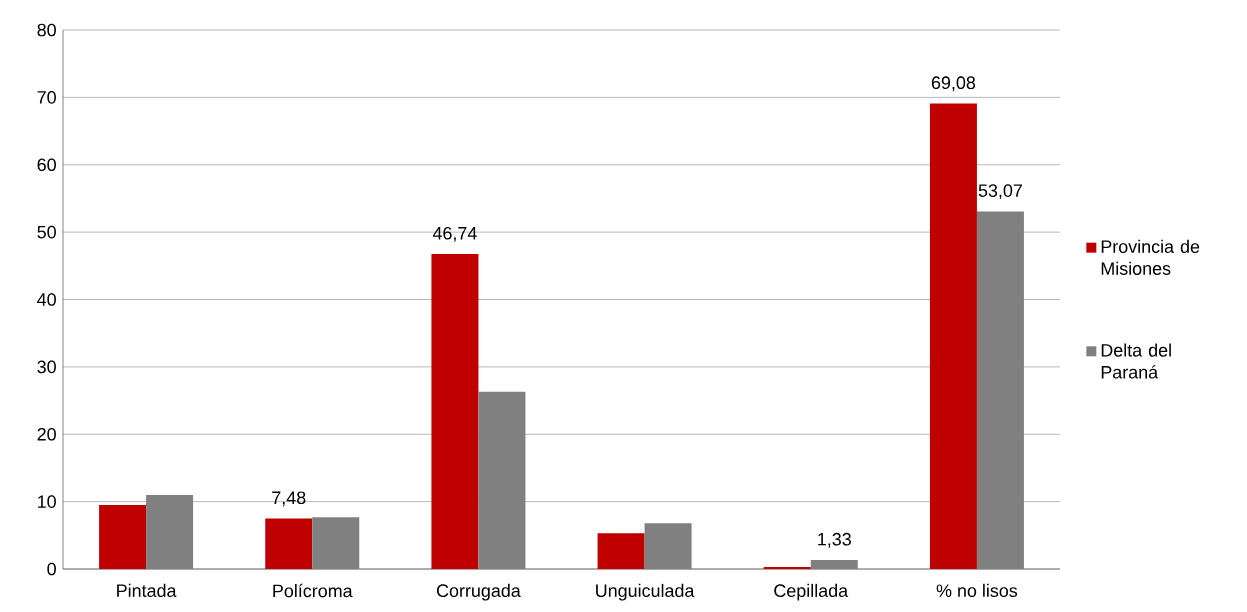 Image resolution: width=1247 pixels, height=612 pixels. Describe the element at coordinates (46, 299) in the screenshot. I see `y-tick-label: 40` at that location.